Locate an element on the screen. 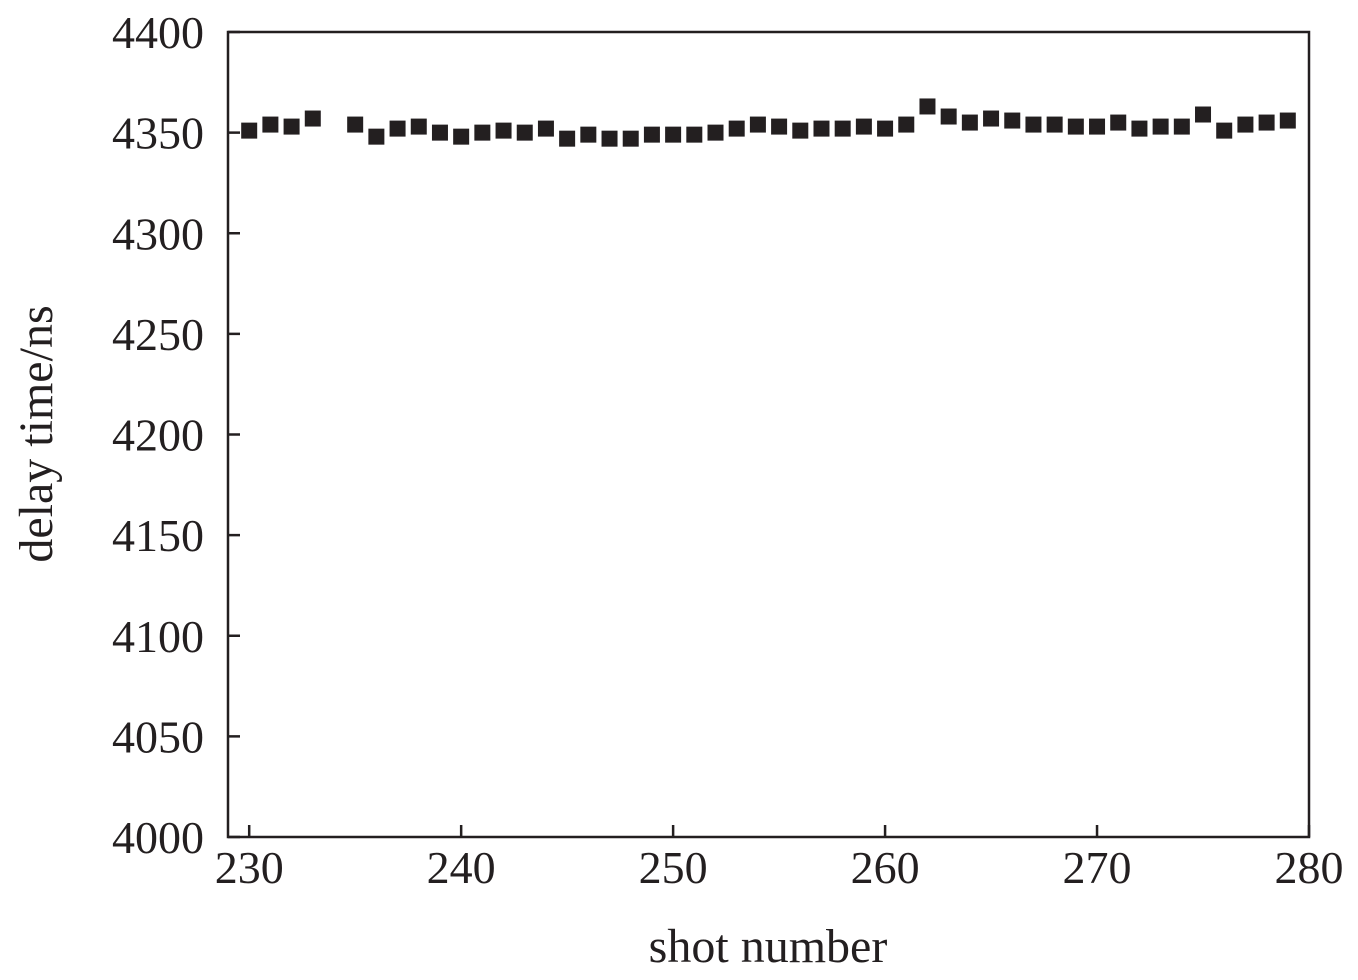 The image size is (1358, 980). y-tick-label: 4300 is located at coordinates (158, 233).